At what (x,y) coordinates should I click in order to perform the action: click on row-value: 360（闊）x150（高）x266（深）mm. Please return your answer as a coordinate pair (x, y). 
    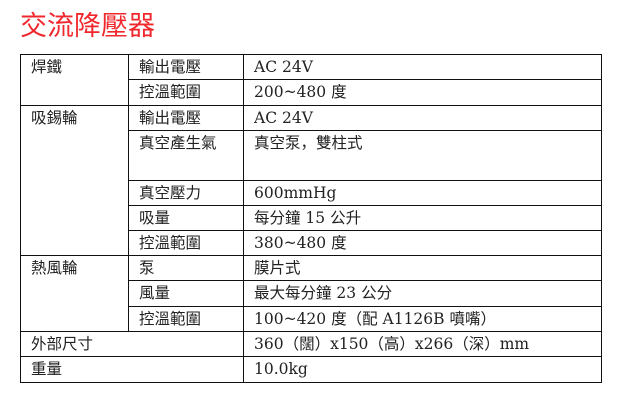
    Looking at the image, I should click on (422, 344).